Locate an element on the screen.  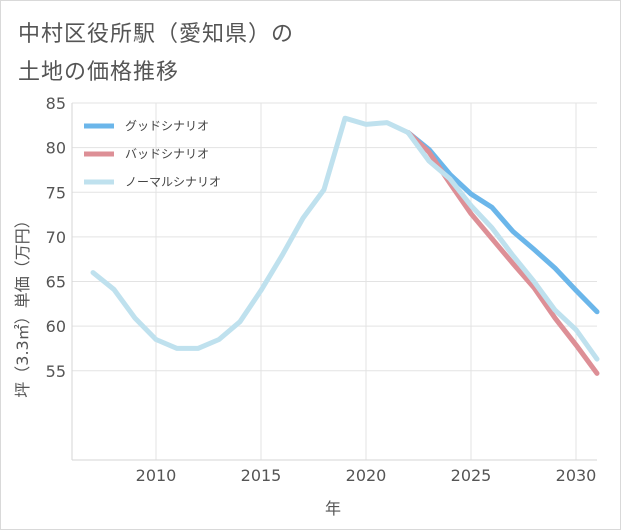
y-tick-label: 85 is located at coordinates (56, 103).